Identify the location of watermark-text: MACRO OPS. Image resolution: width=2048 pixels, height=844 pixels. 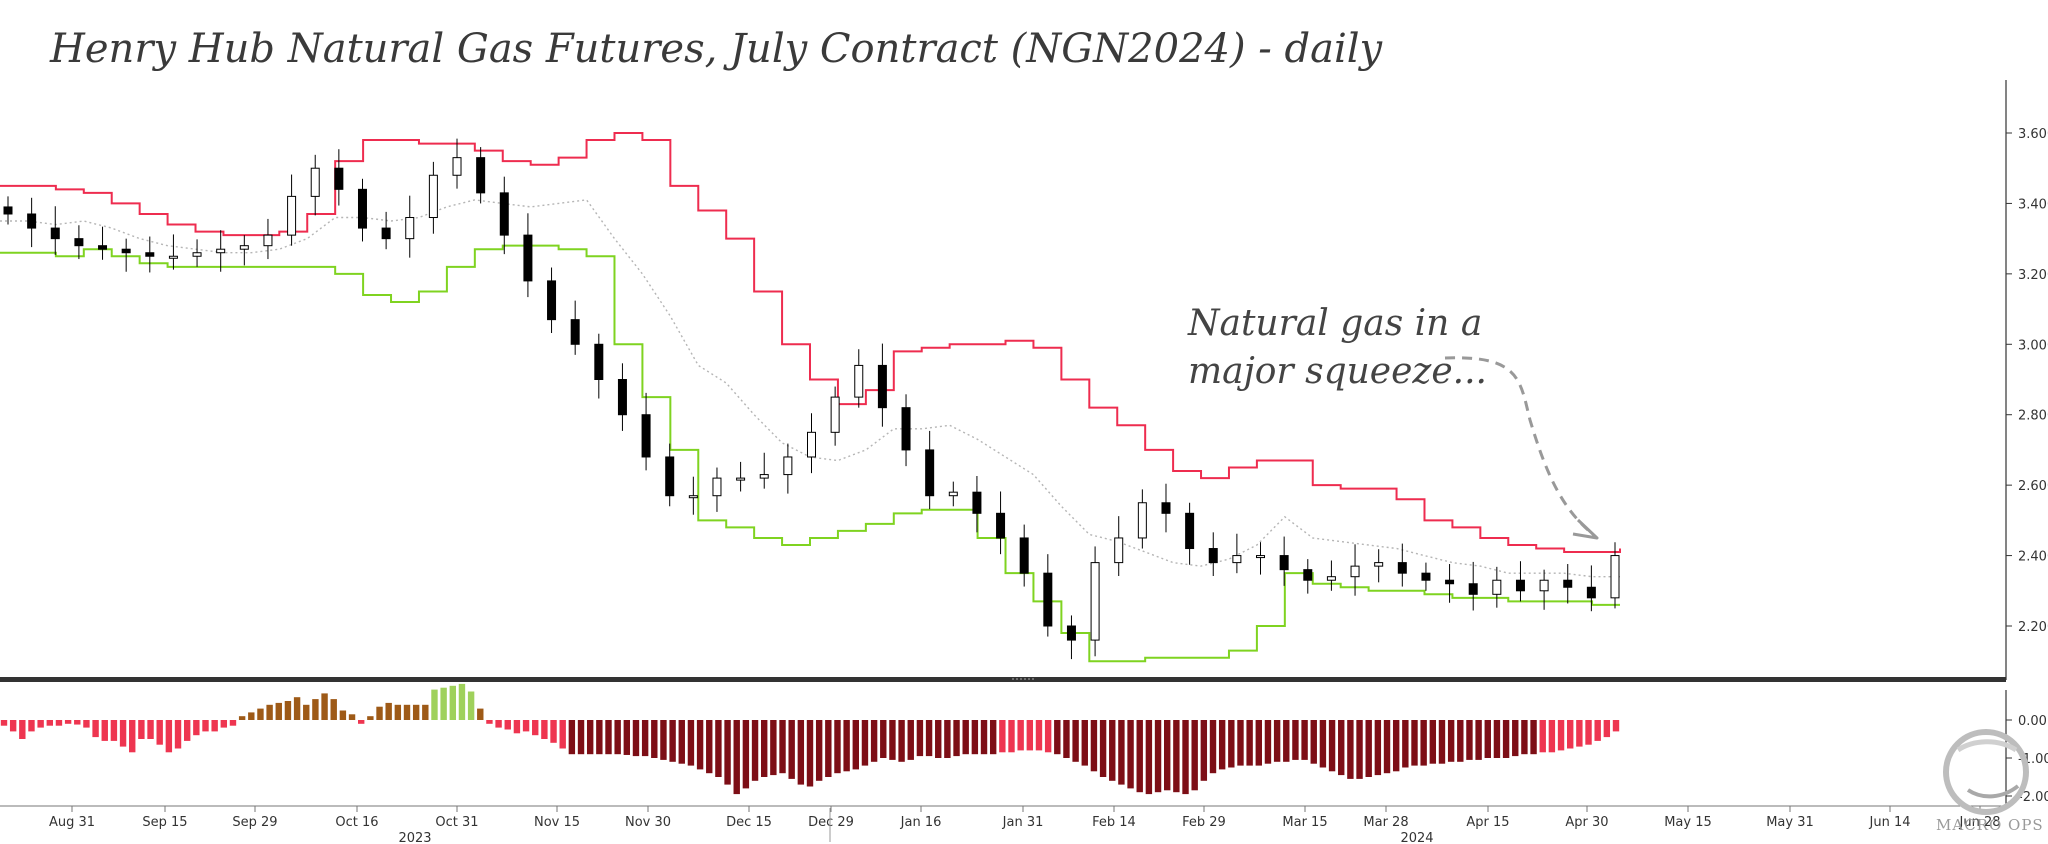
(1990, 825).